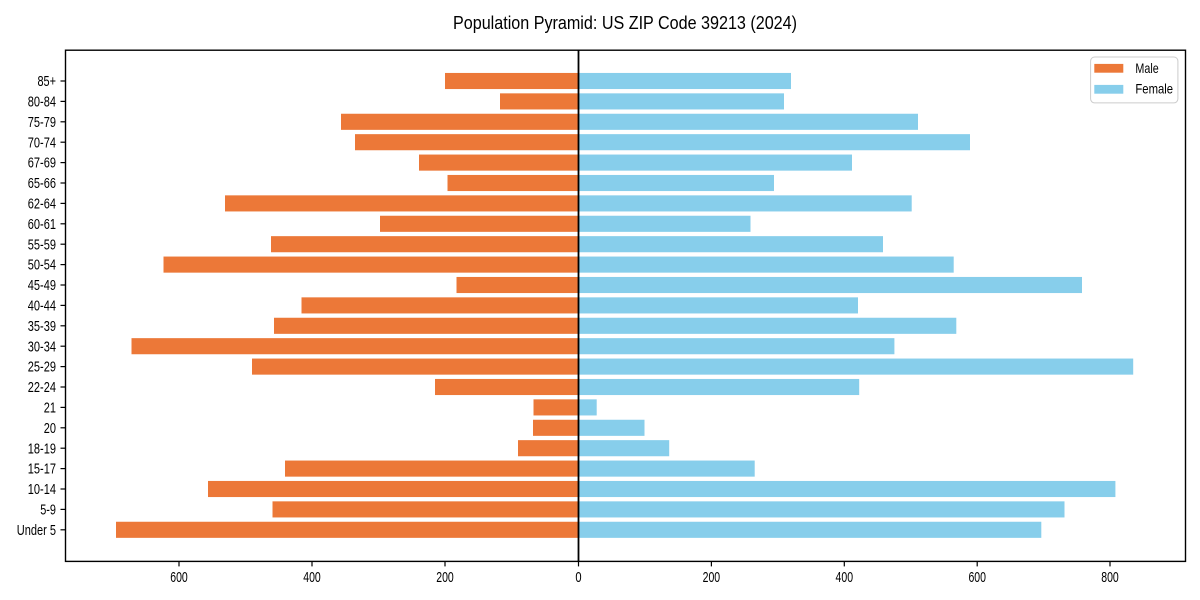 This screenshot has width=1200, height=600. What do you see at coordinates (42, 347) in the screenshot?
I see `svg-text: 30-34` at bounding box center [42, 347].